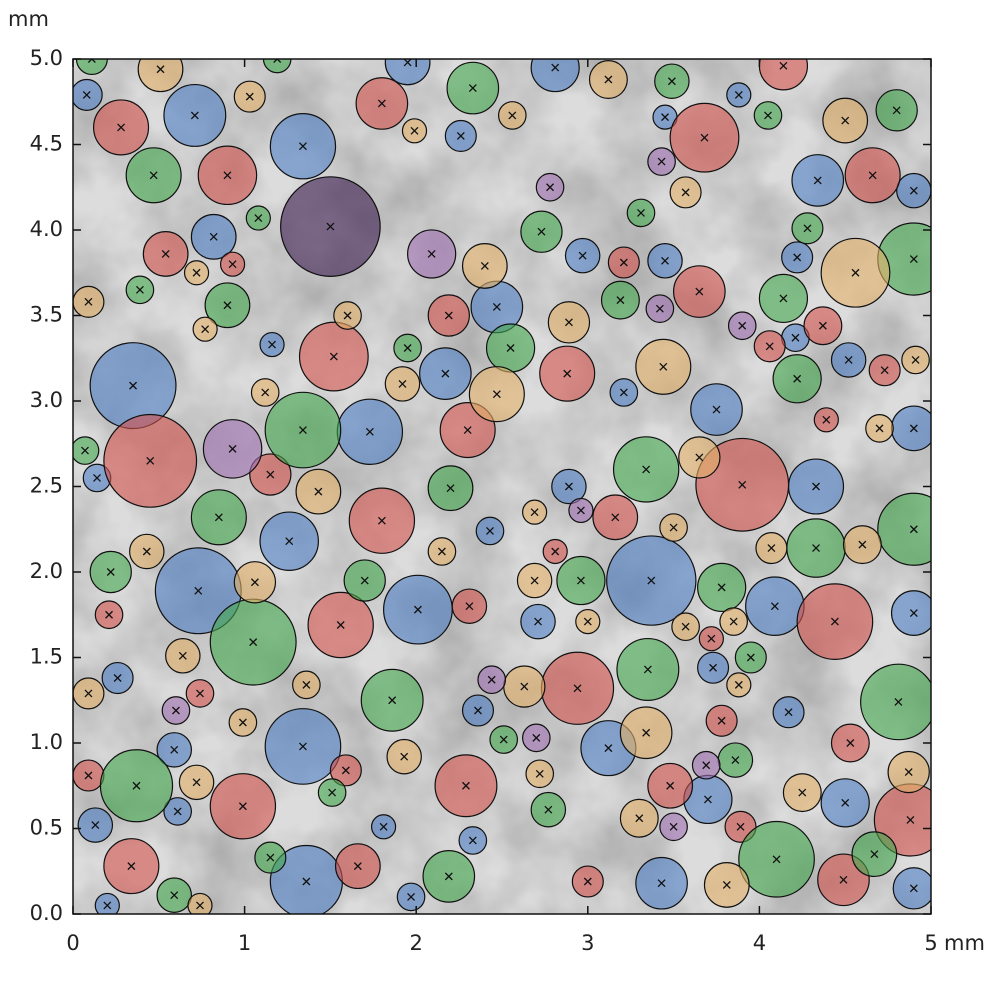 This screenshot has height=981, width=1000. What do you see at coordinates (964, 943) in the screenshot?
I see `x-axis-label: mm` at bounding box center [964, 943].